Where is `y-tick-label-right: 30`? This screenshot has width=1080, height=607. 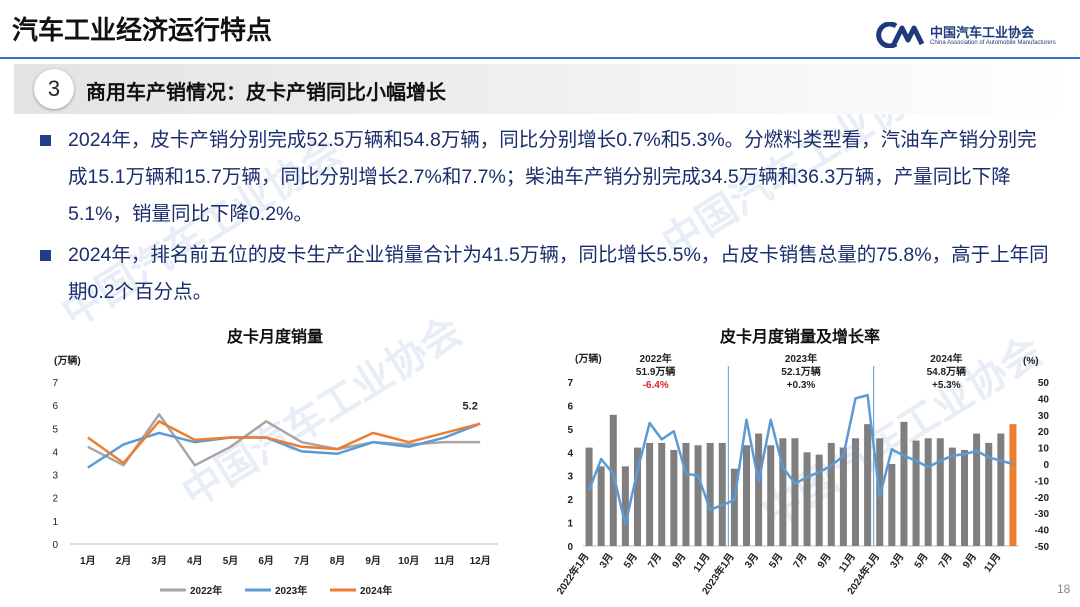 y-tick-label-right: 30 is located at coordinates (1044, 416).